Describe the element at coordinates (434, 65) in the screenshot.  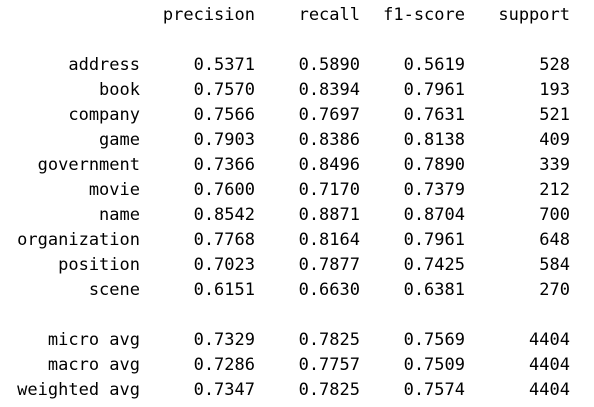
I see `f1-score-value: 0.5619` at that location.